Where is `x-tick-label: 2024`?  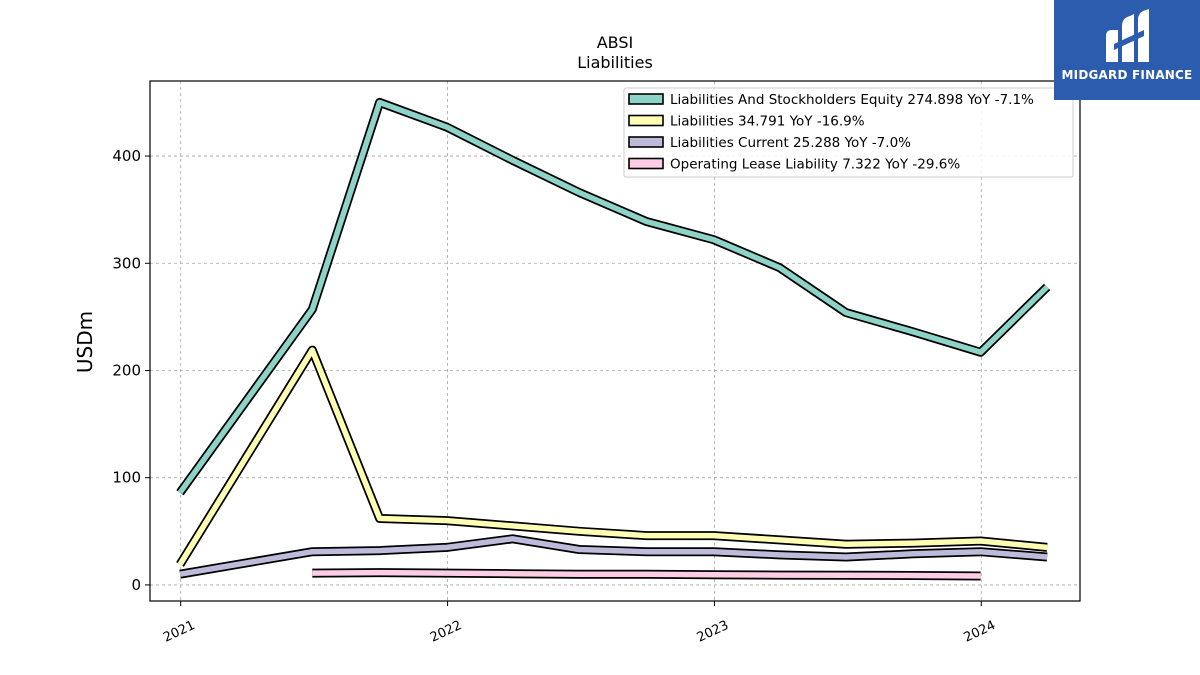 x-tick-label: 2024 is located at coordinates (980, 632).